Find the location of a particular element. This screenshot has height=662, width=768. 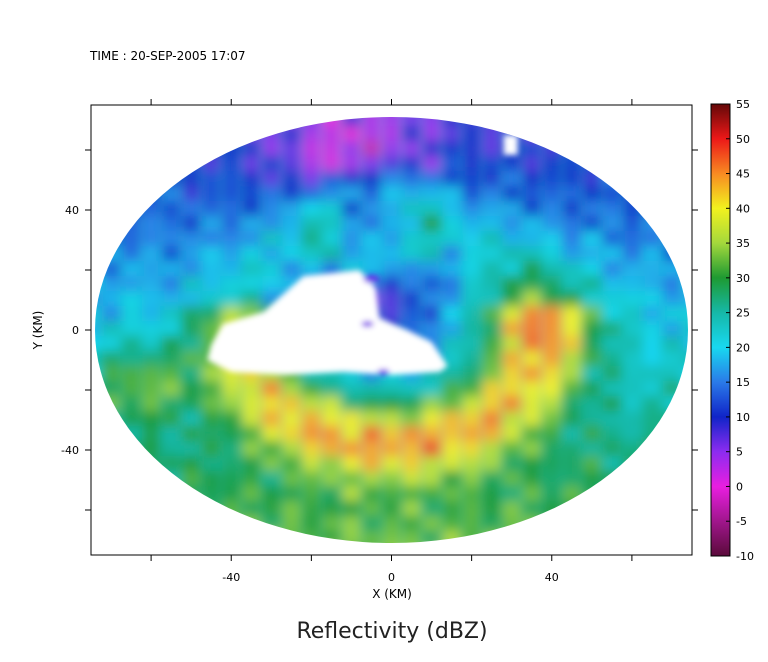

no-echo-region is located at coordinates (327, 322).